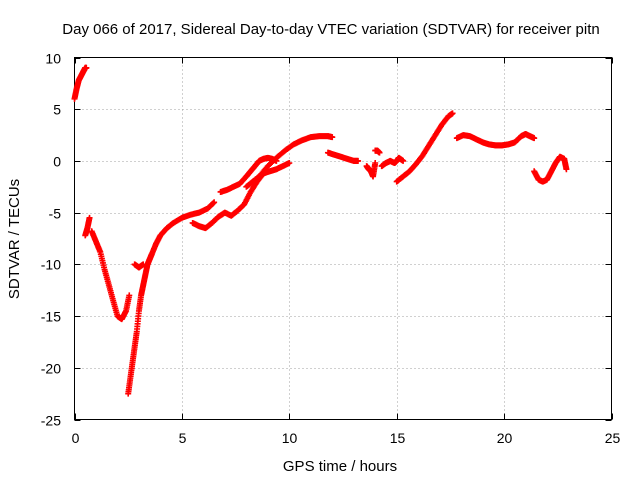 The height and width of the screenshot is (480, 640). Describe the element at coordinates (14, 239) in the screenshot. I see `y-axis-label: SDTVAR / TECUs` at that location.